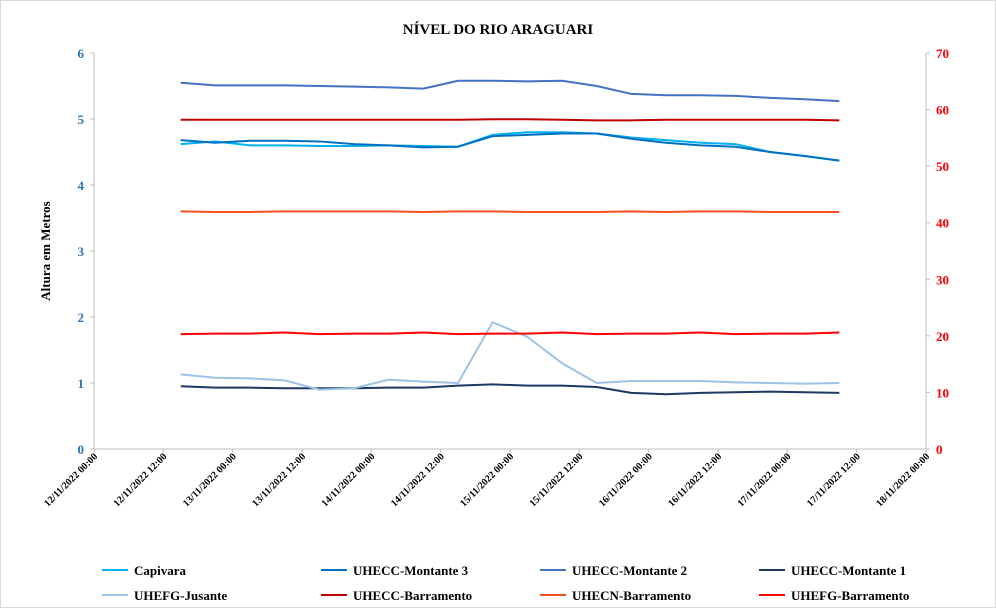  Describe the element at coordinates (180, 595) in the screenshot. I see `legend-label: UHEFG-Jusante` at that location.